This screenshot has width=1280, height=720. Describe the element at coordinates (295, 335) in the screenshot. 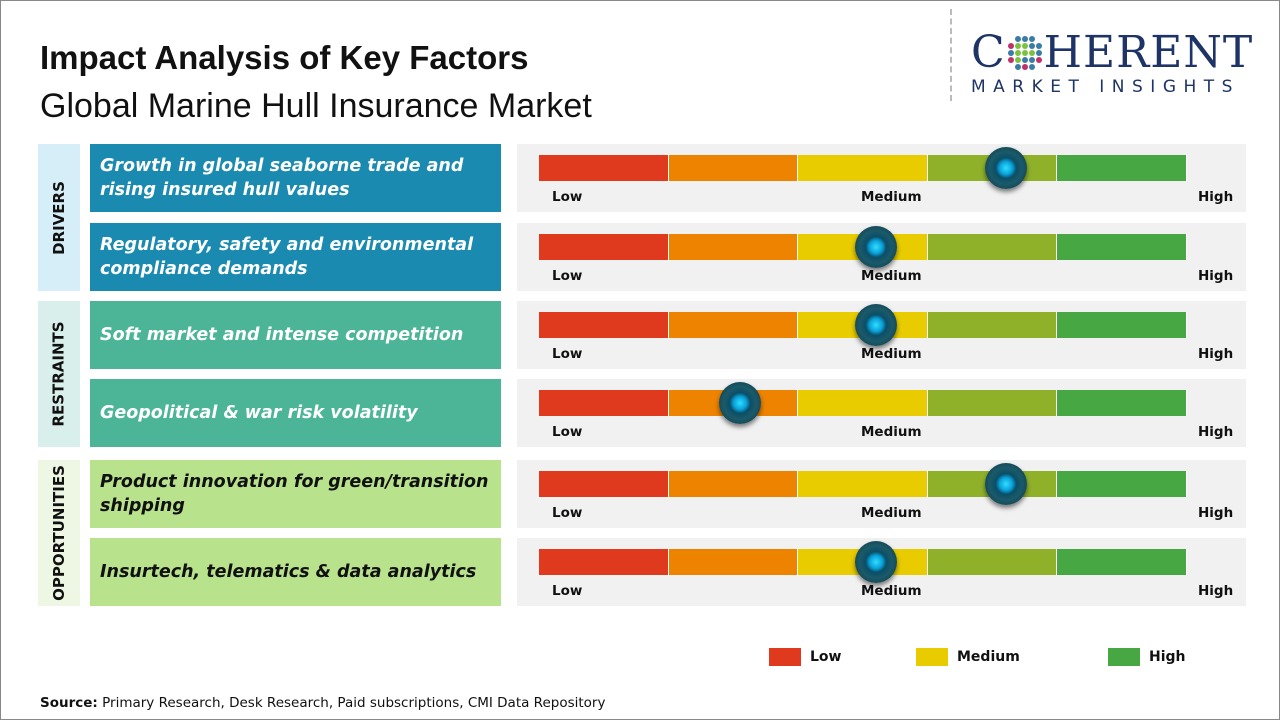

I see `factor-label: Soft market and intense competition` at that location.